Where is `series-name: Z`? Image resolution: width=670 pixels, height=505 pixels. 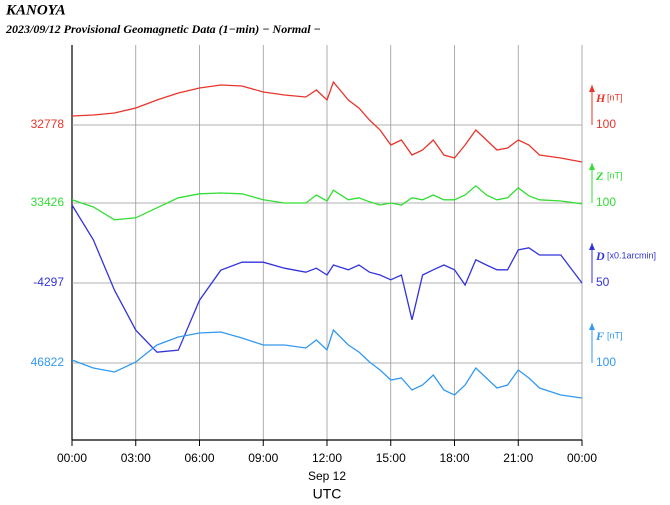 series-name: Z is located at coordinates (599, 176).